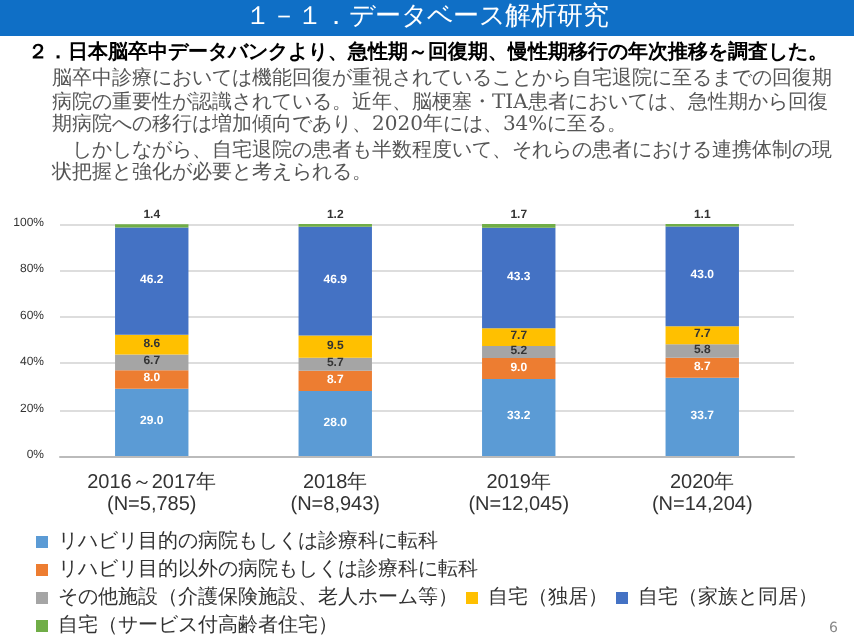  Describe the element at coordinates (548, 597) in the screenshot. I see `legend-label: 自宅（独居）` at that location.